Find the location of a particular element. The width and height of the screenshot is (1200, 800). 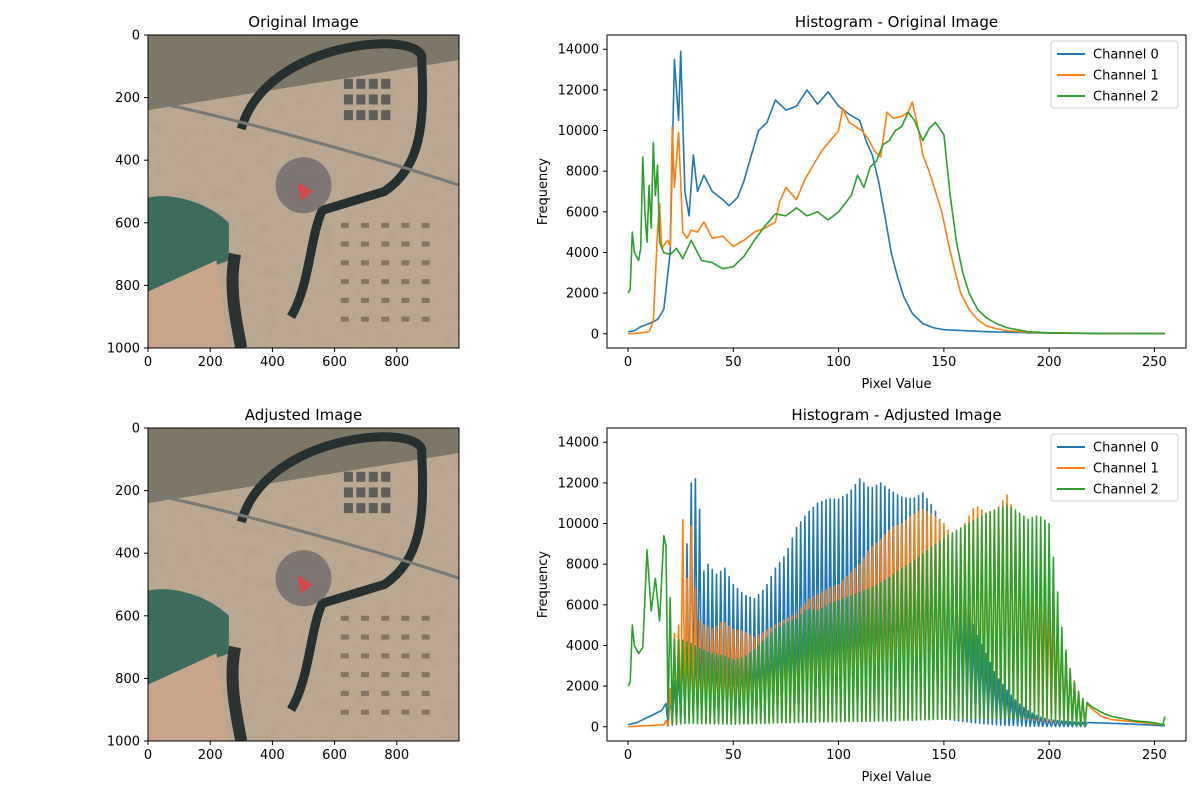

canal is located at coordinates (332, 179).